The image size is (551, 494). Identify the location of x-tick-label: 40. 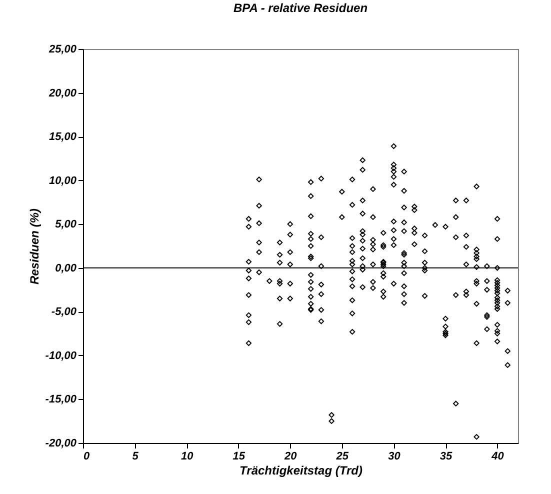
(497, 456).